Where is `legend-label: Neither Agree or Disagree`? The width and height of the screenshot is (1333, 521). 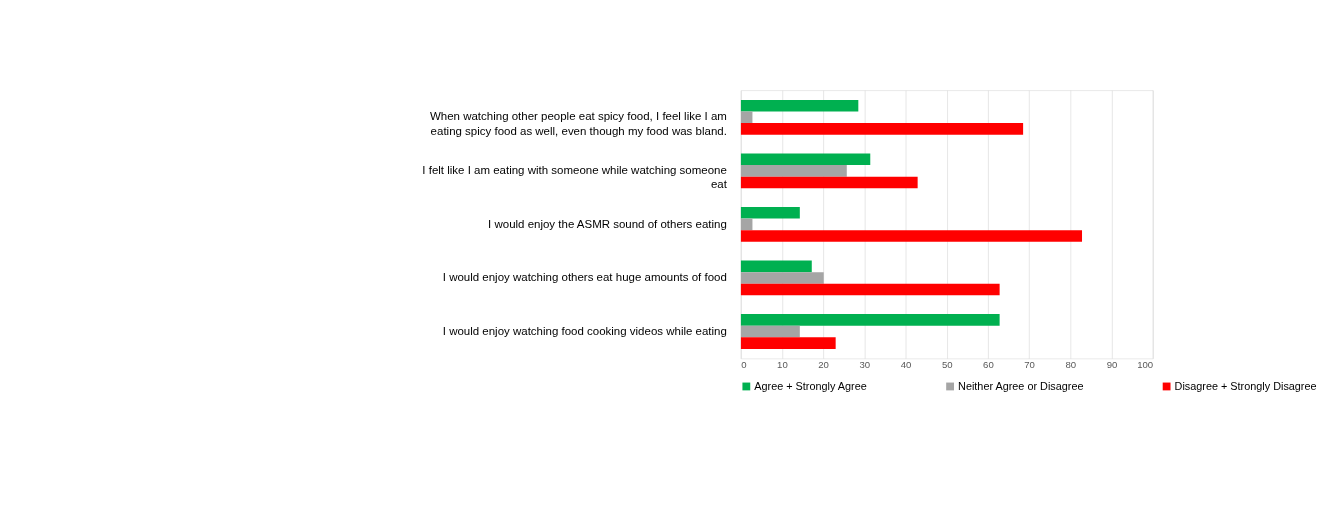
legend-label: Neither Agree or Disagree is located at coordinates (1021, 385).